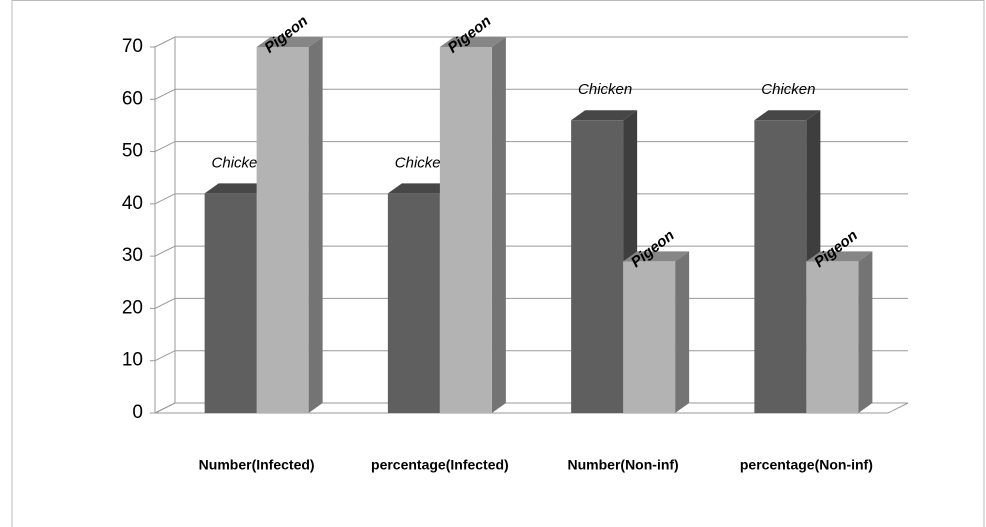 This screenshot has width=986, height=527. Describe the element at coordinates (132, 98) in the screenshot. I see `y-tick-label: 60` at that location.